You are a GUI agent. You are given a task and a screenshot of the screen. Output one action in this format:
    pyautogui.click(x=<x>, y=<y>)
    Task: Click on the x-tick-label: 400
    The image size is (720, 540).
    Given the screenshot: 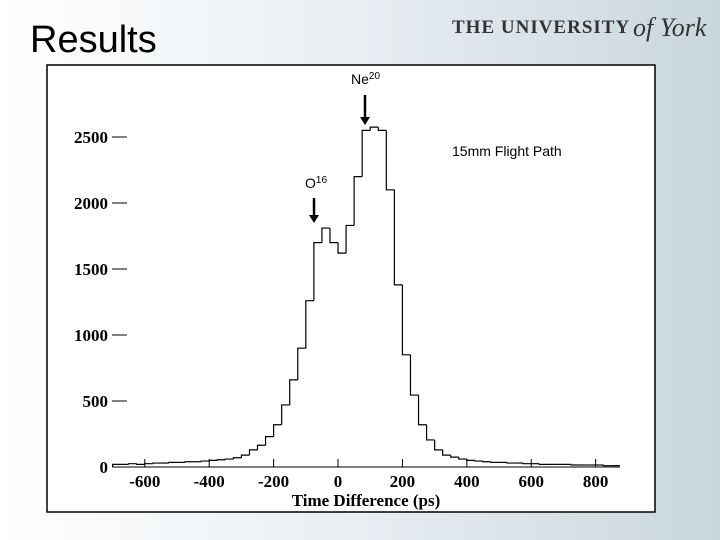 What is the action you would take?
    pyautogui.click(x=467, y=481)
    